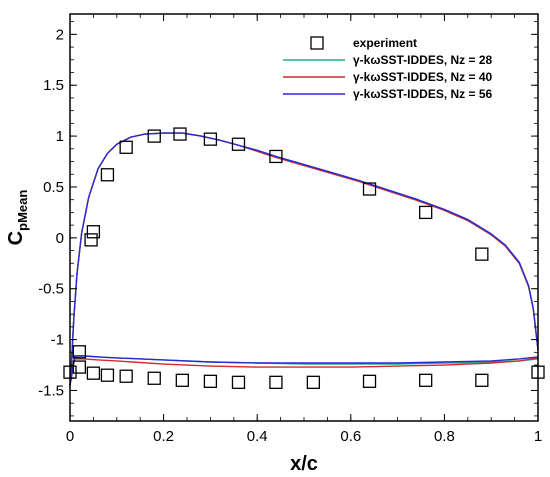 Image resolution: width=550 pixels, height=477 pixels. Describe the element at coordinates (317, 43) in the screenshot. I see `legend-marker-experiment` at that location.